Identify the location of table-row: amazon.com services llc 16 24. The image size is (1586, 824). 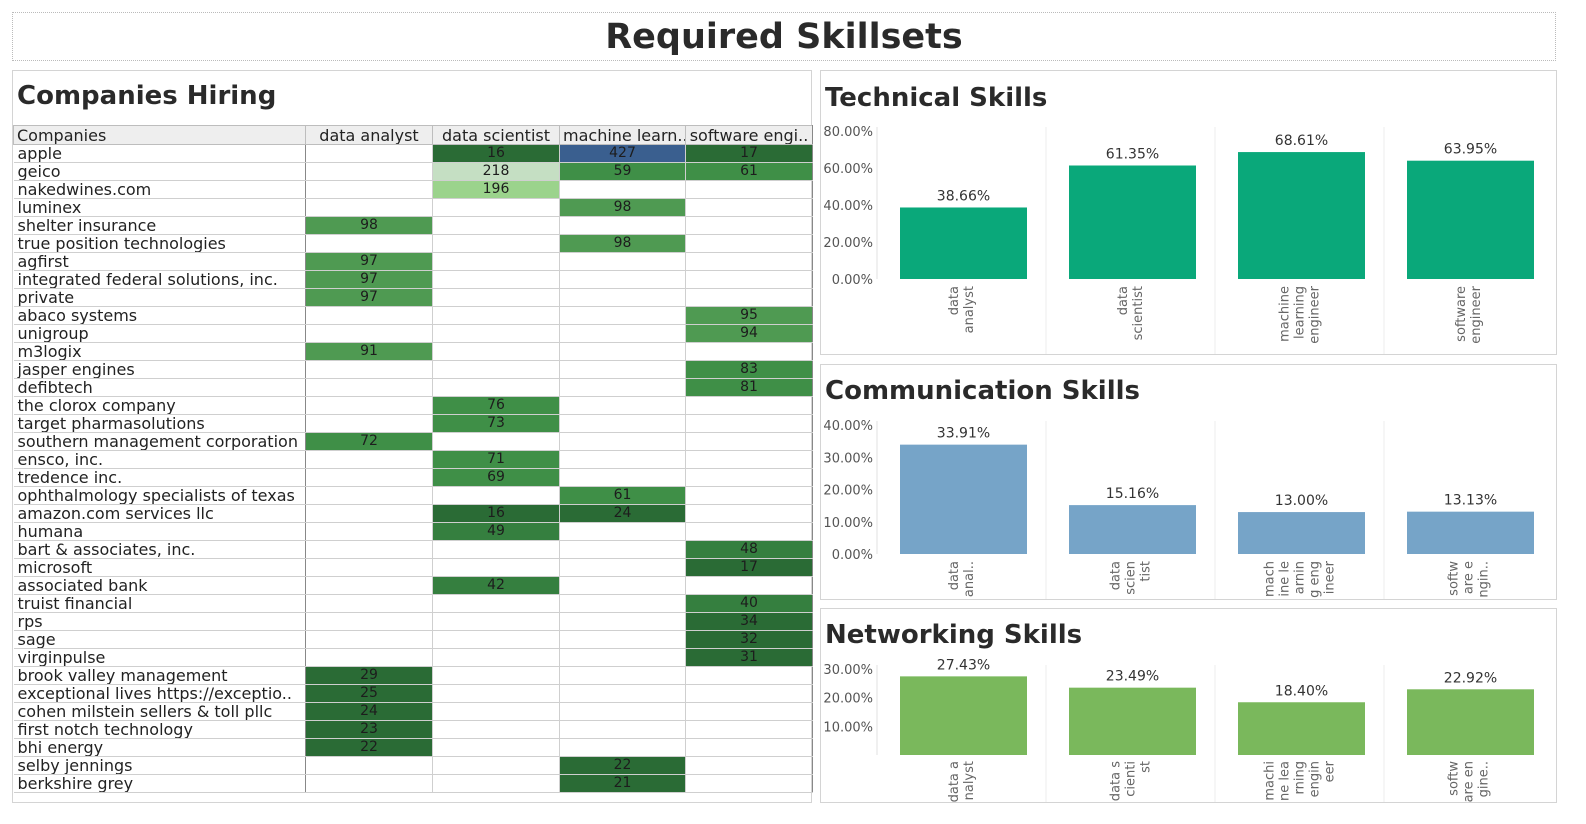
(413, 513).